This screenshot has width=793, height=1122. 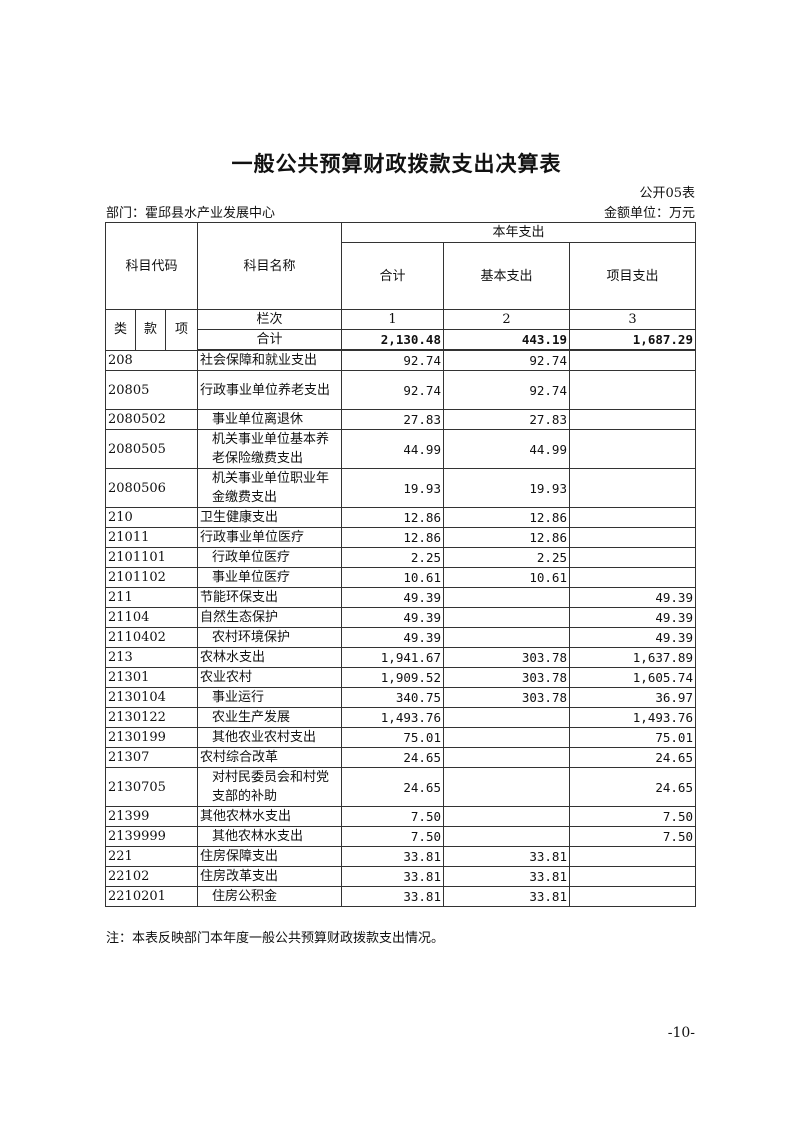 I want to click on header-column-no: 栏次, so click(x=269, y=319).